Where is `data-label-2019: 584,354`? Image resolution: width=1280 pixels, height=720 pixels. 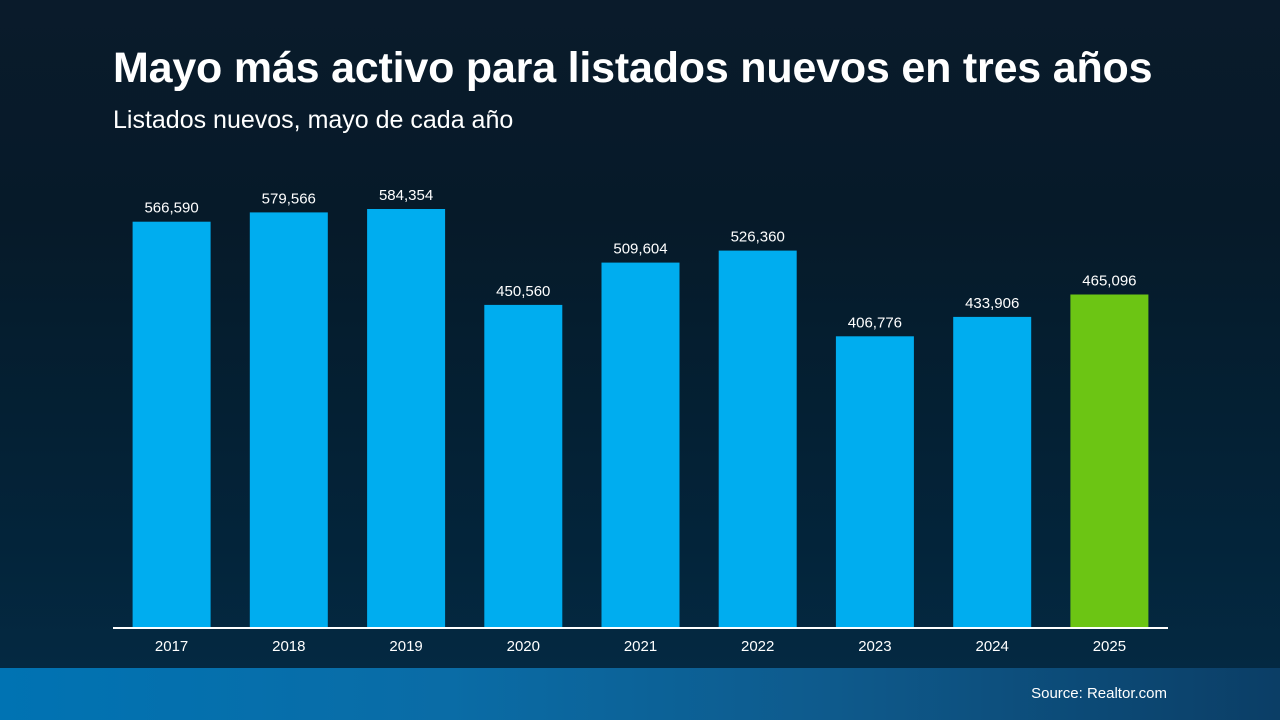
data-label-2019: 584,354 is located at coordinates (406, 195).